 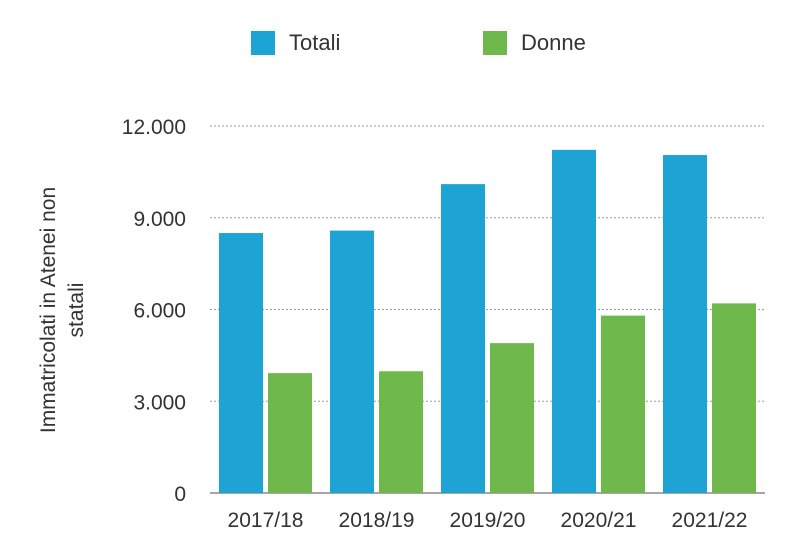 I want to click on y-tick-label: 9.000, so click(x=159, y=219).